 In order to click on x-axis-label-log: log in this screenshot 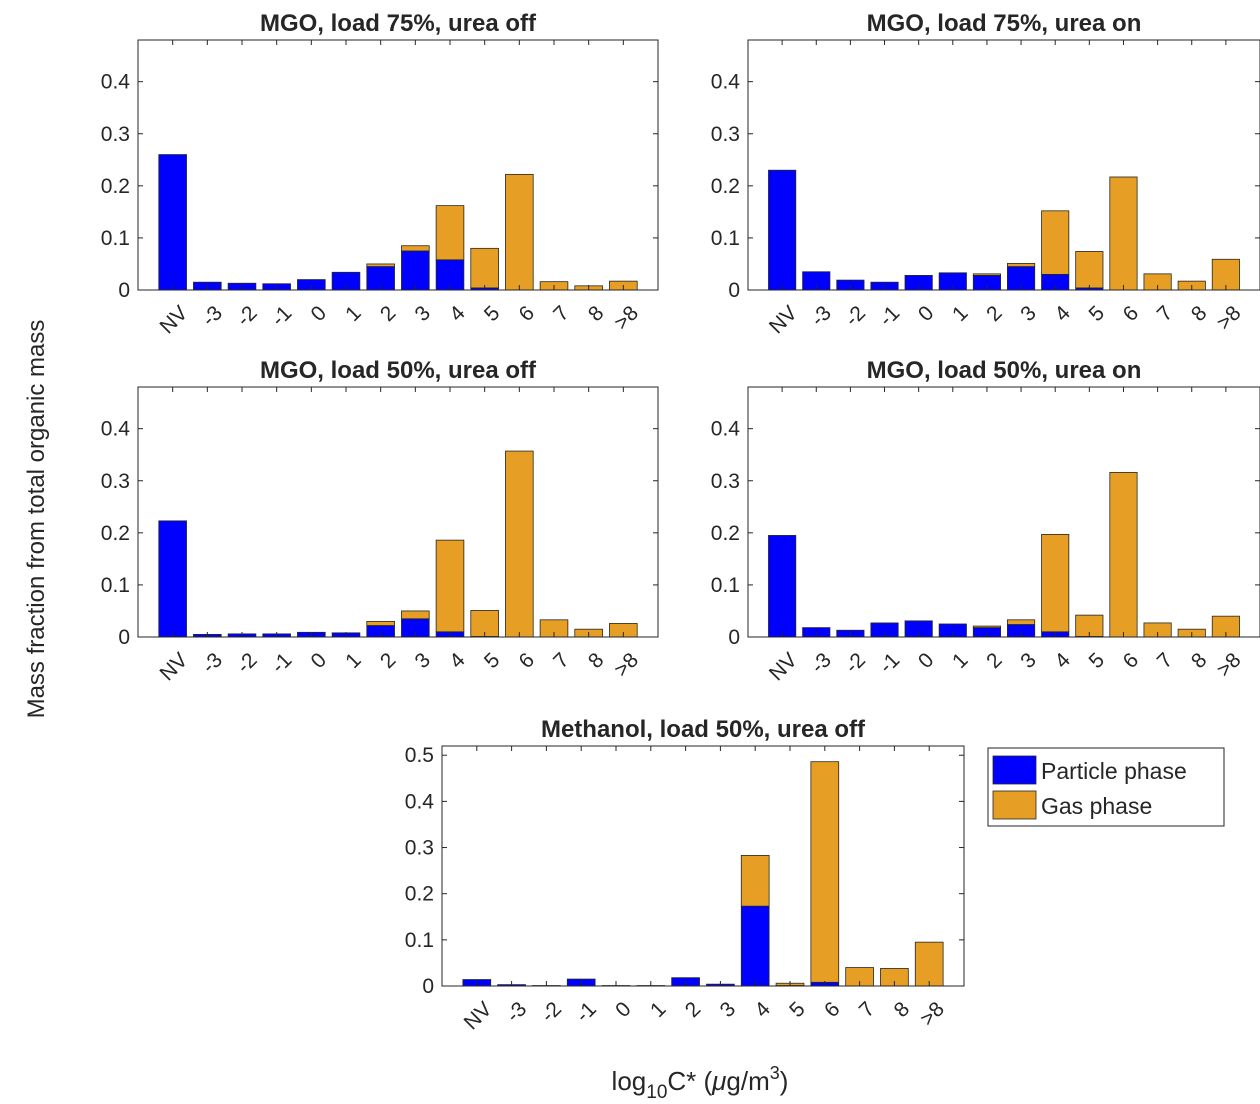, I will do `click(629, 1081)`.